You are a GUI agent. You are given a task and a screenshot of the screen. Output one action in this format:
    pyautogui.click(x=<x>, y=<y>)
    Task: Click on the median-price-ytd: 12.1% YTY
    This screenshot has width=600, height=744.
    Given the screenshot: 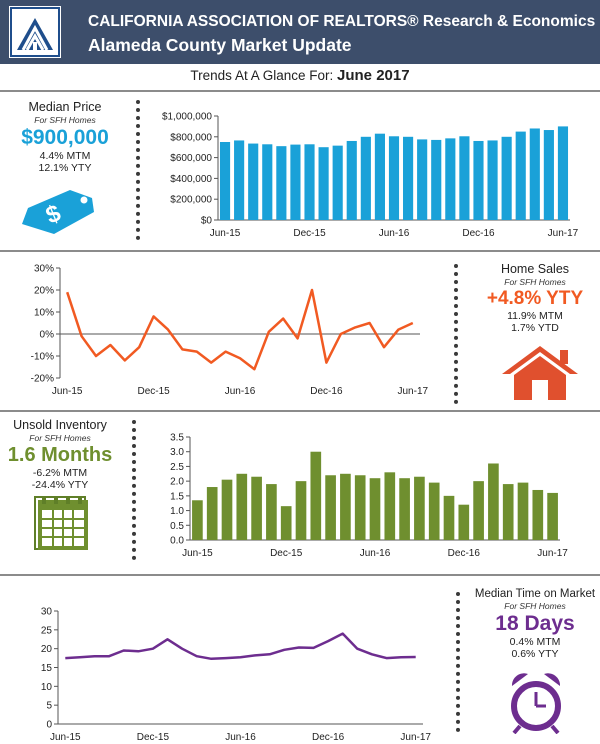 What is the action you would take?
    pyautogui.click(x=65, y=168)
    